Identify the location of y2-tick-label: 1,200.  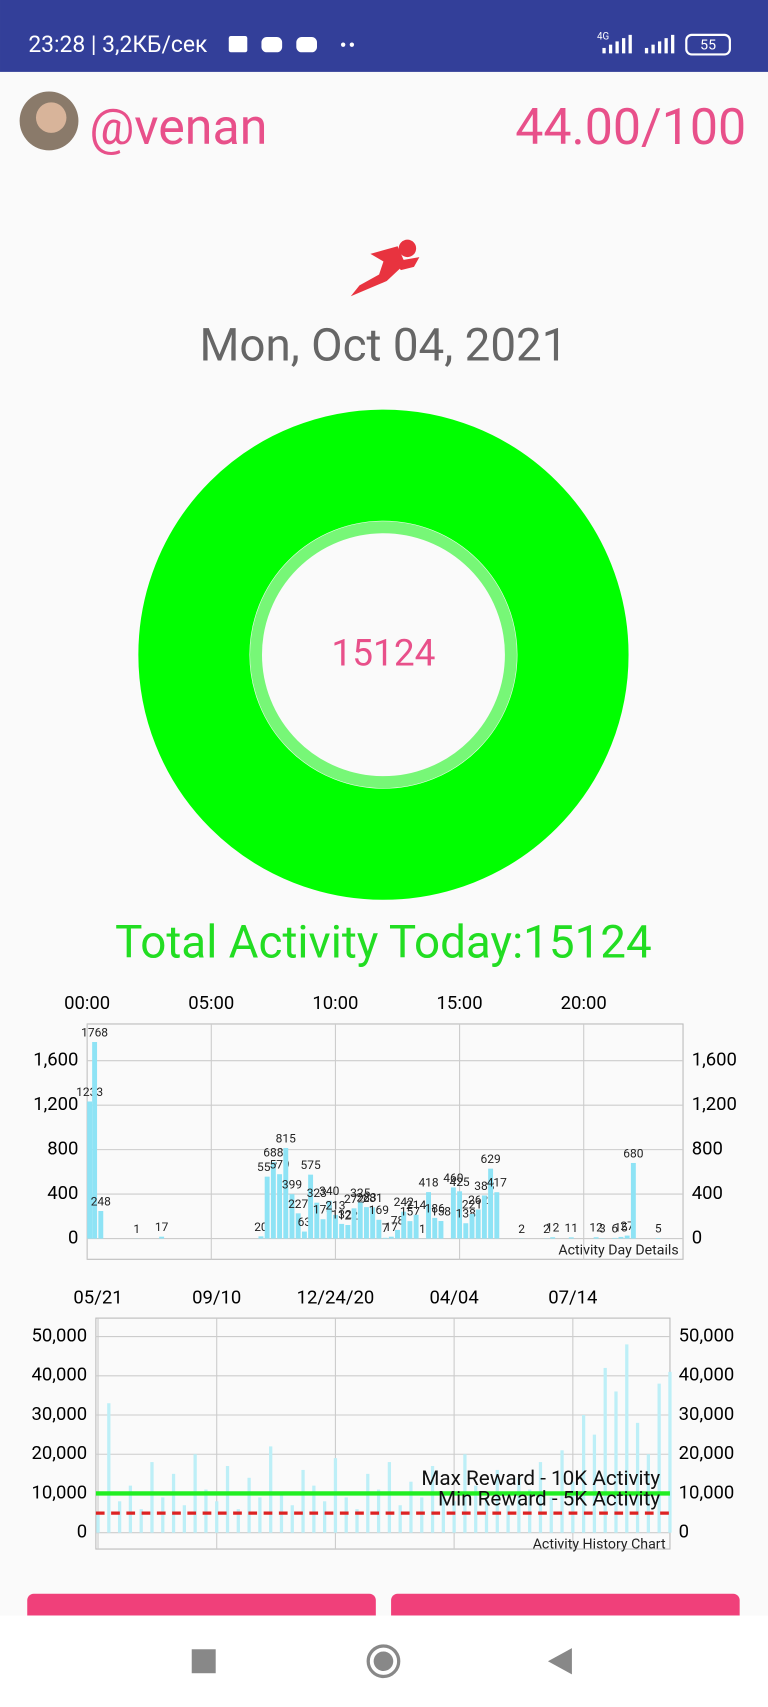
(714, 1104).